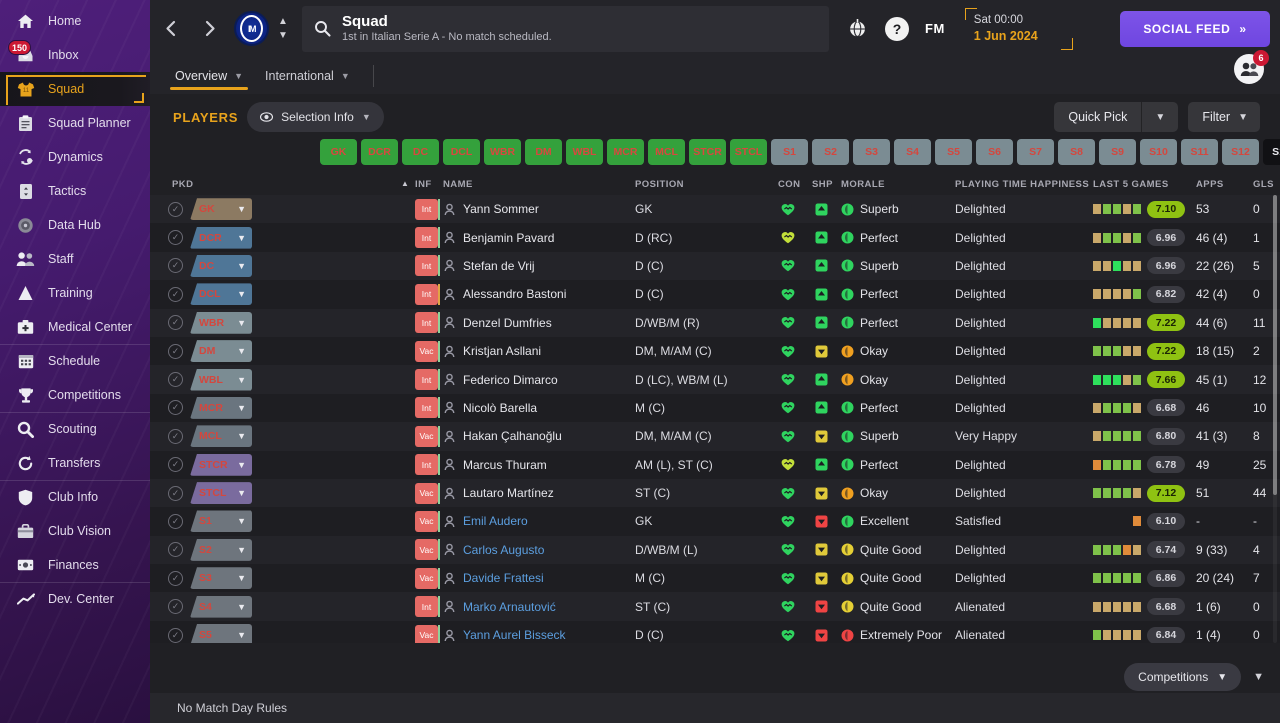 This screenshot has width=1280, height=723. Describe the element at coordinates (502, 436) in the screenshot. I see `player-name-cell: Hakan Çalhanoğlu` at that location.